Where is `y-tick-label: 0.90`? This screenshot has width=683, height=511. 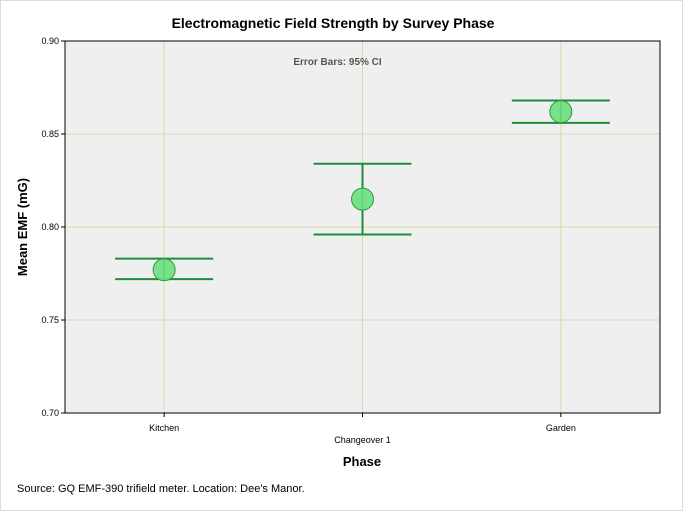 y-tick-label: 0.90 is located at coordinates (50, 41).